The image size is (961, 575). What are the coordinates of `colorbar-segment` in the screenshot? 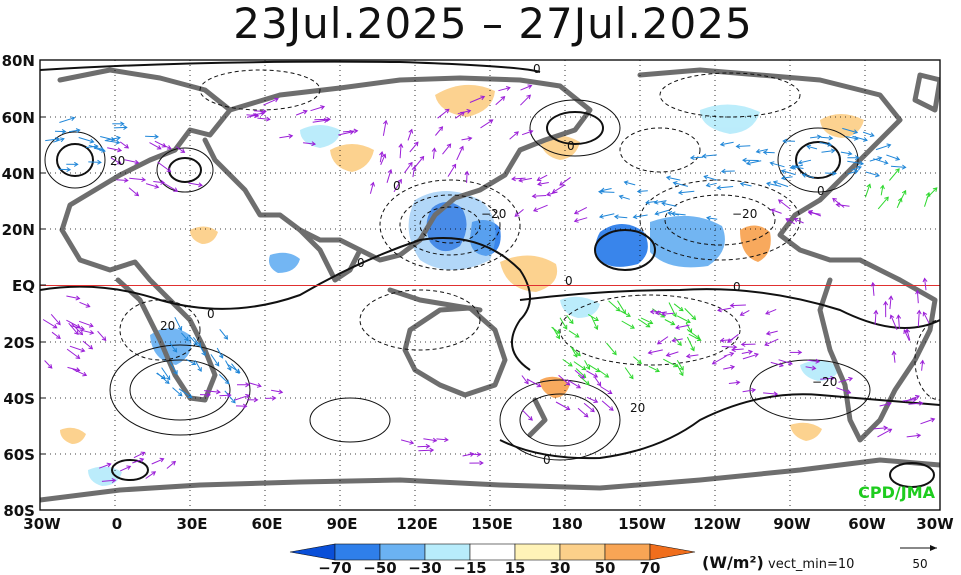 It's located at (537, 552).